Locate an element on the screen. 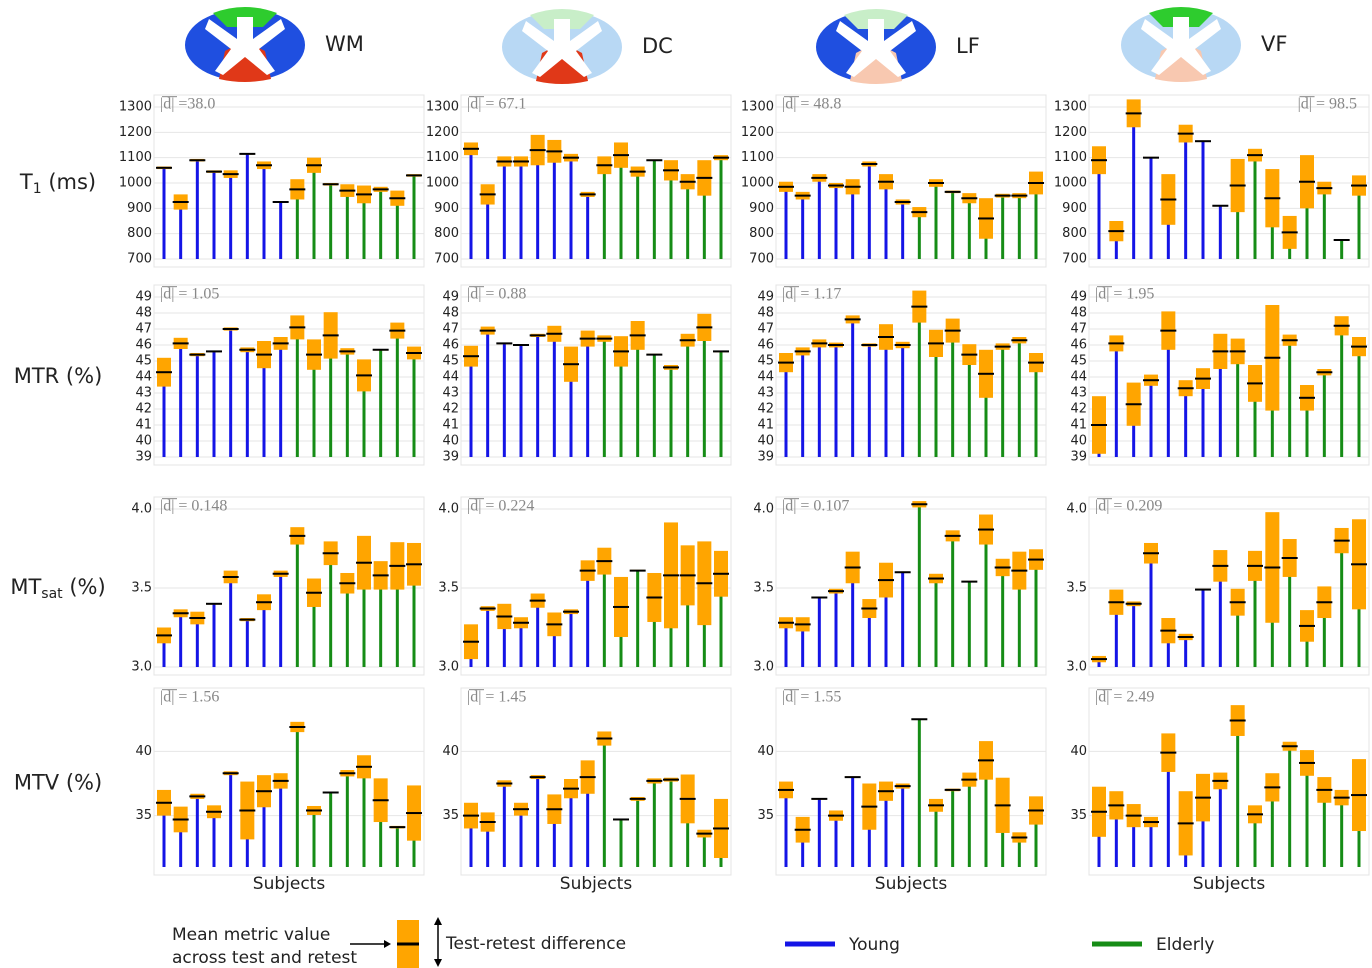  legend-arrow-head is located at coordinates (387, 944).